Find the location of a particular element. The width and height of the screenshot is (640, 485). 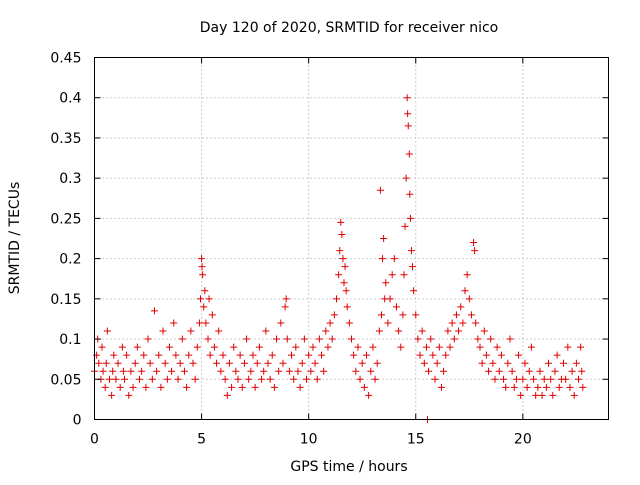

y-tick-label: 0.2 is located at coordinates (70, 260).